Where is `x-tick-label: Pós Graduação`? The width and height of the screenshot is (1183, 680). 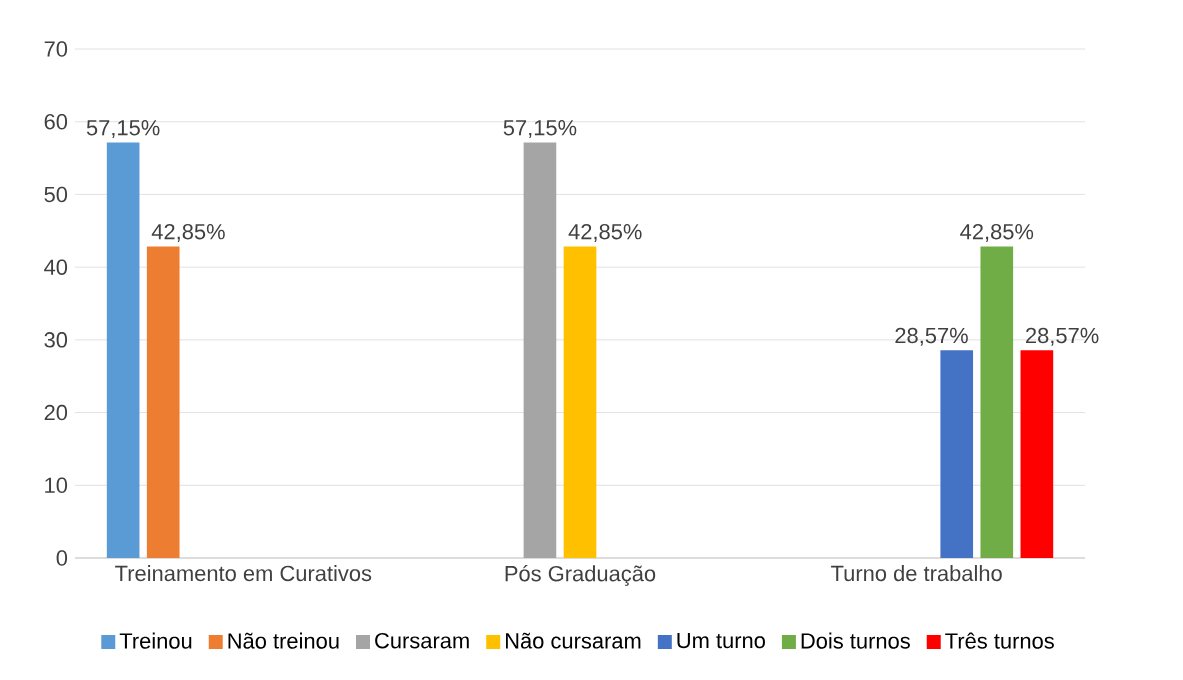
x-tick-label: Pós Graduação is located at coordinates (580, 575).